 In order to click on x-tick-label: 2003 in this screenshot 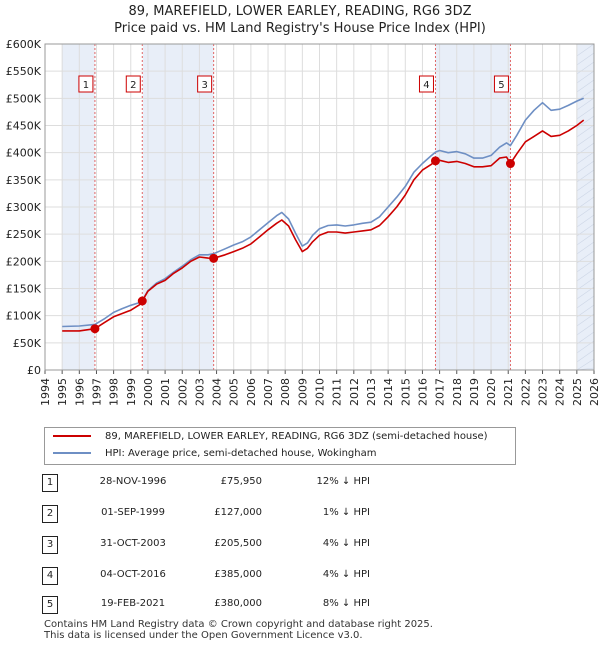, I will do `click(199, 392)`.